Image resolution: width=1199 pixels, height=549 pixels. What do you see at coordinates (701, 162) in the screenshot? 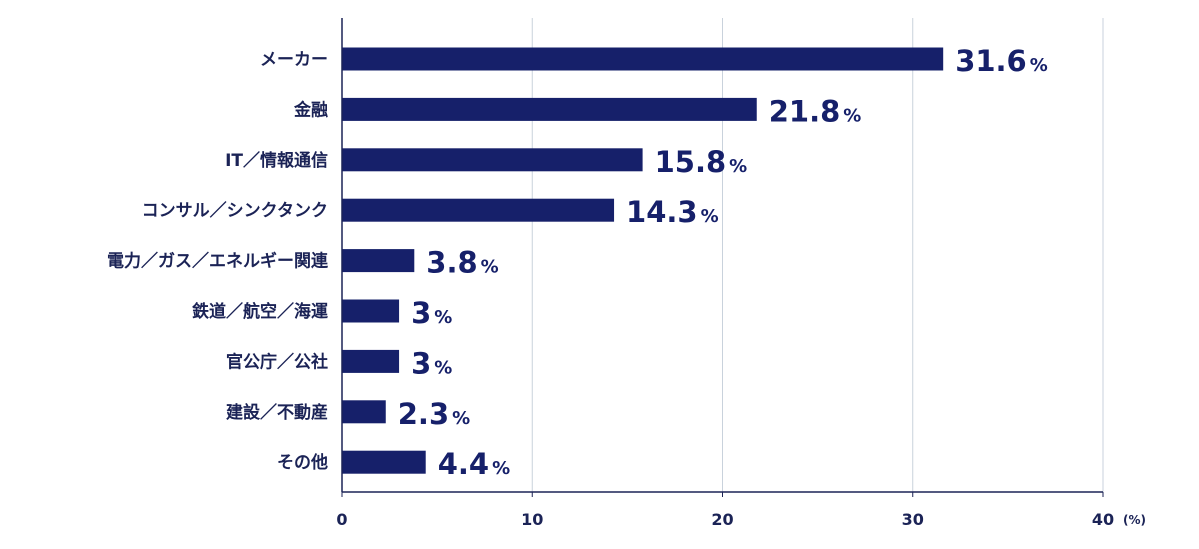
I see `value-label-2: 15.8%` at bounding box center [701, 162].